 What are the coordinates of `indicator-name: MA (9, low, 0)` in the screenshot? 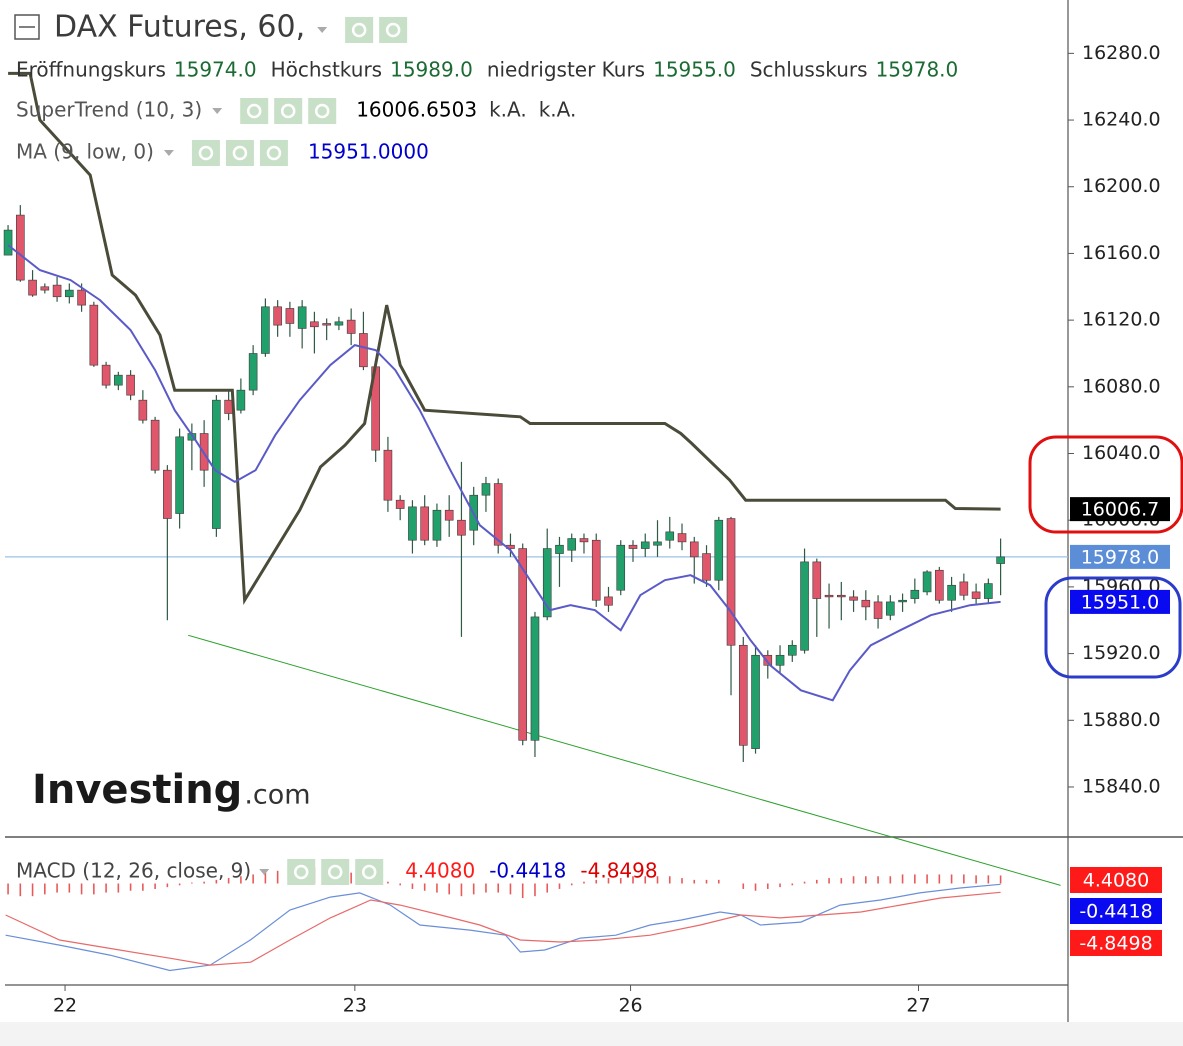 It's located at (85, 152).